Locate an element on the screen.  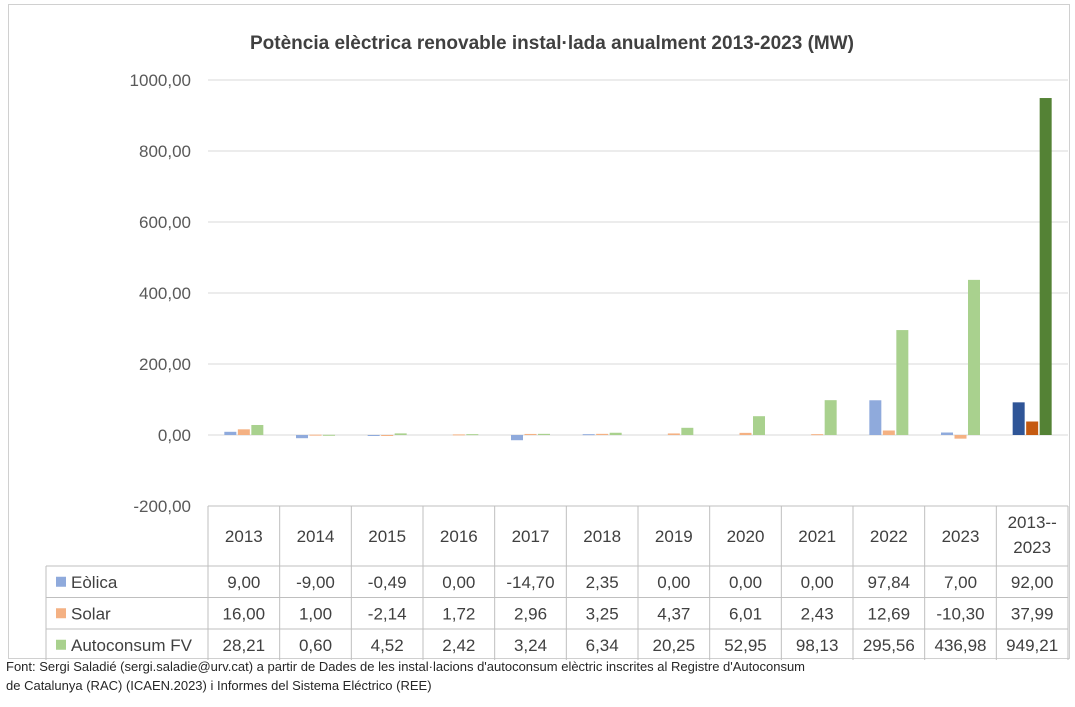
category-label: 2014 is located at coordinates (316, 536).